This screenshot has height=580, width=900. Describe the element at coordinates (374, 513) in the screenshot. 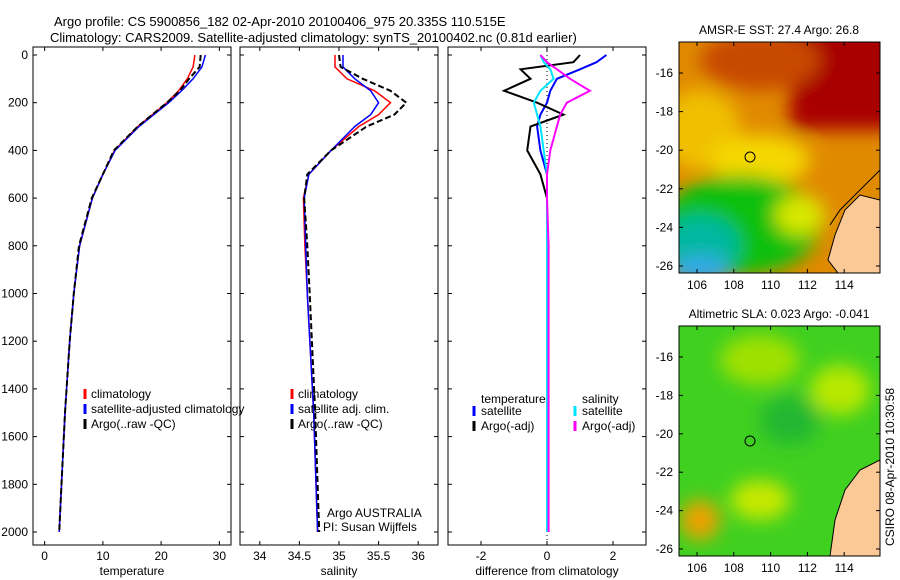

I see `annotation-text: Argo AUSTRALIA` at that location.